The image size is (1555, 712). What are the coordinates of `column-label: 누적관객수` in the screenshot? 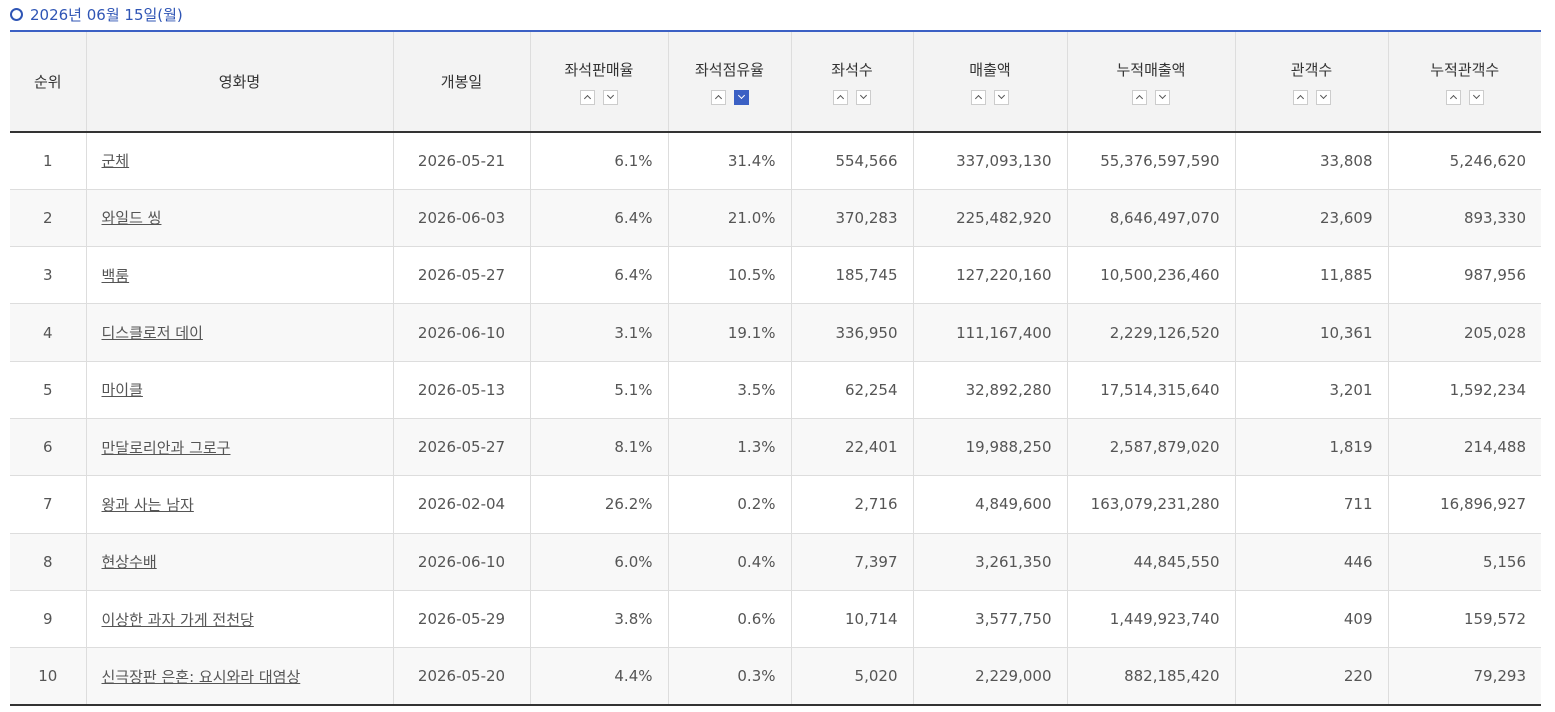 It's located at (1465, 69).